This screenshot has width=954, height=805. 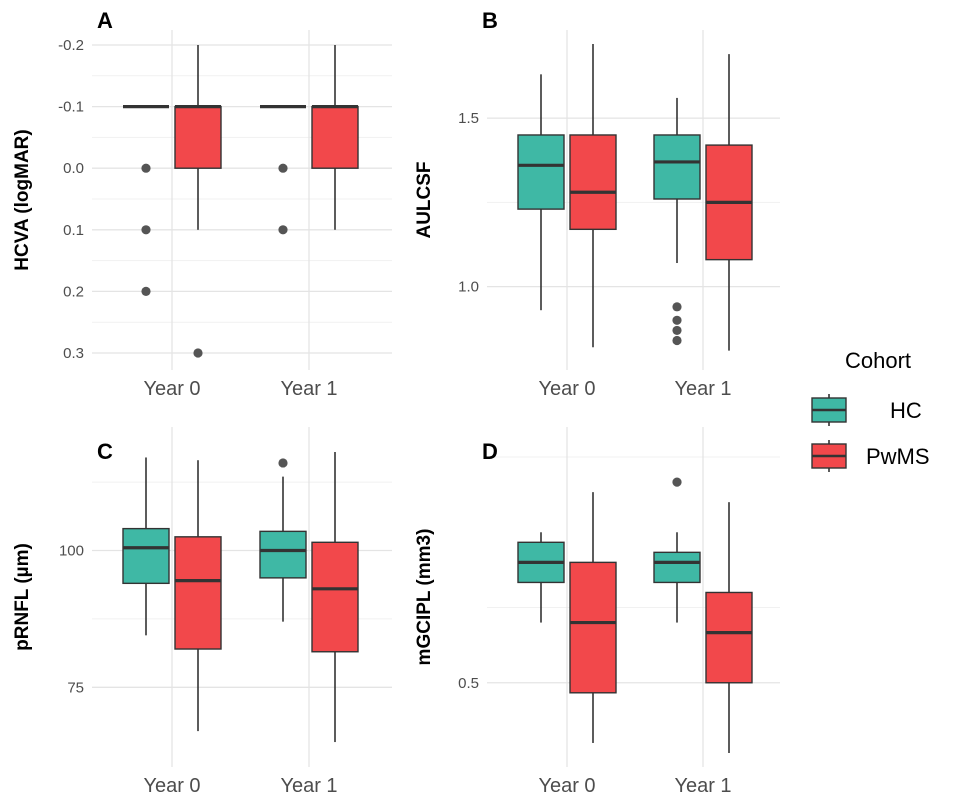 I want to click on legend-label: PwMS, so click(x=898, y=456).